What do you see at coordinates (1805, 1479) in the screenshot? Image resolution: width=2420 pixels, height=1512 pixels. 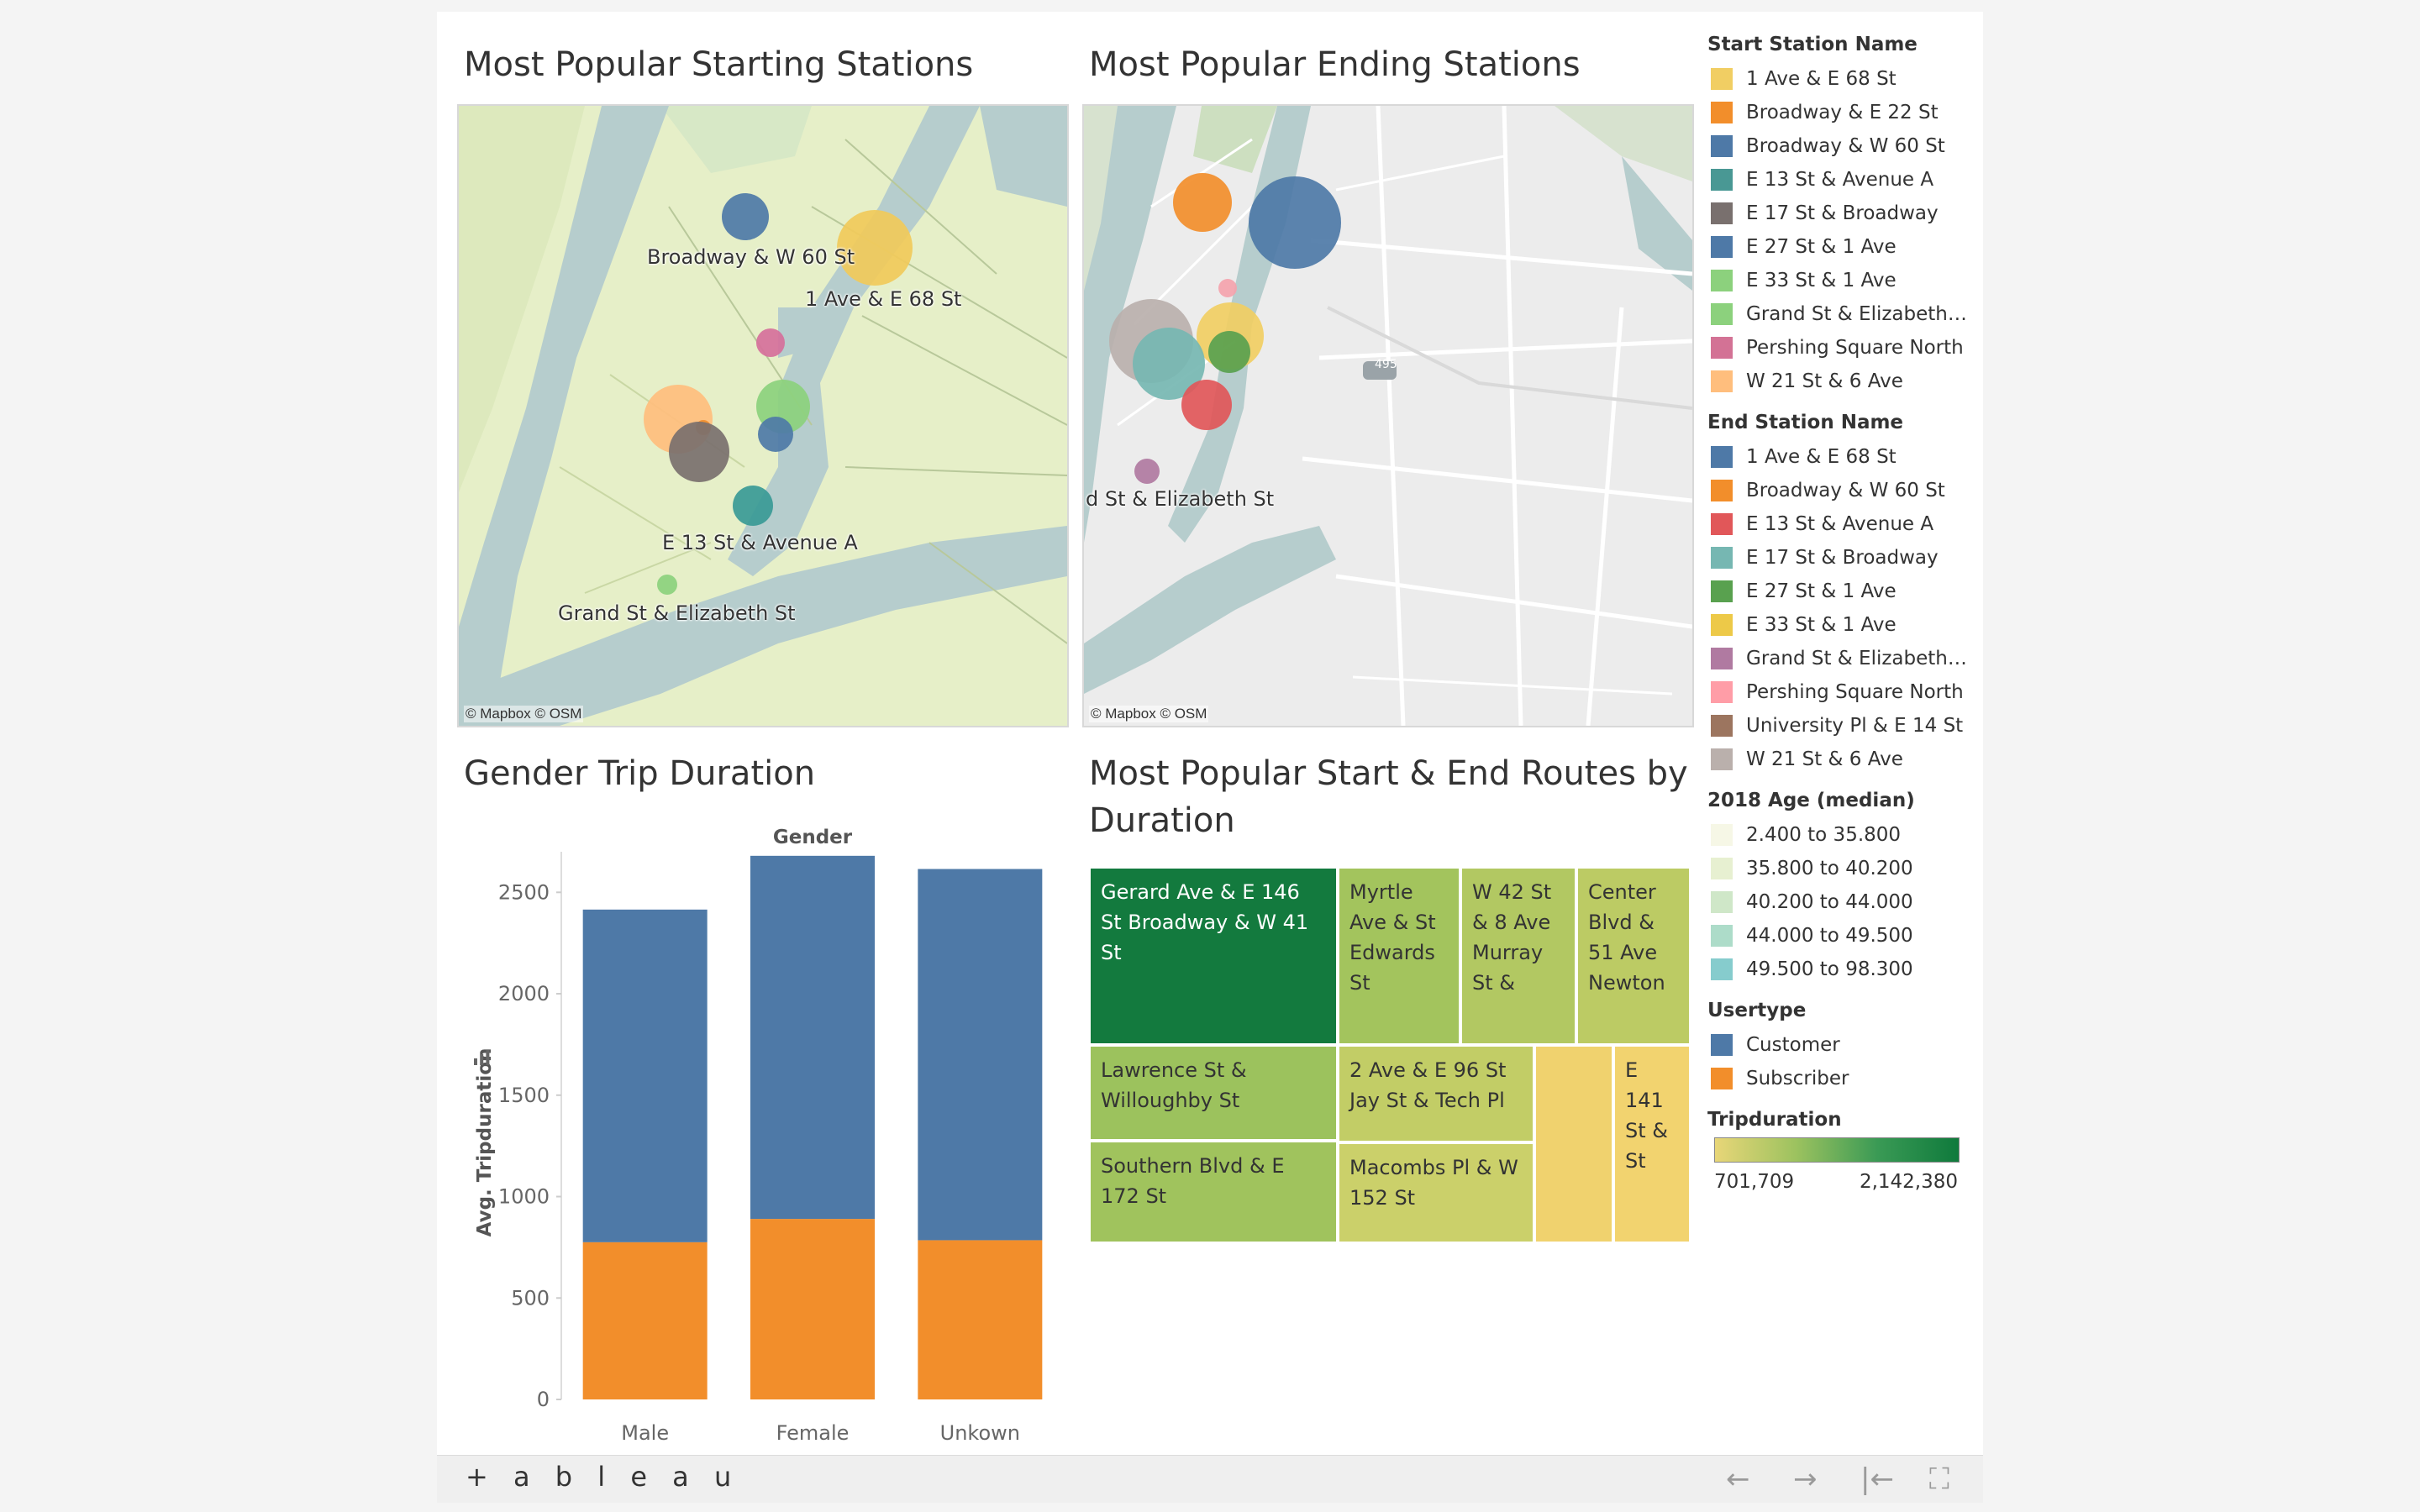 I see `redo-button: →` at bounding box center [1805, 1479].